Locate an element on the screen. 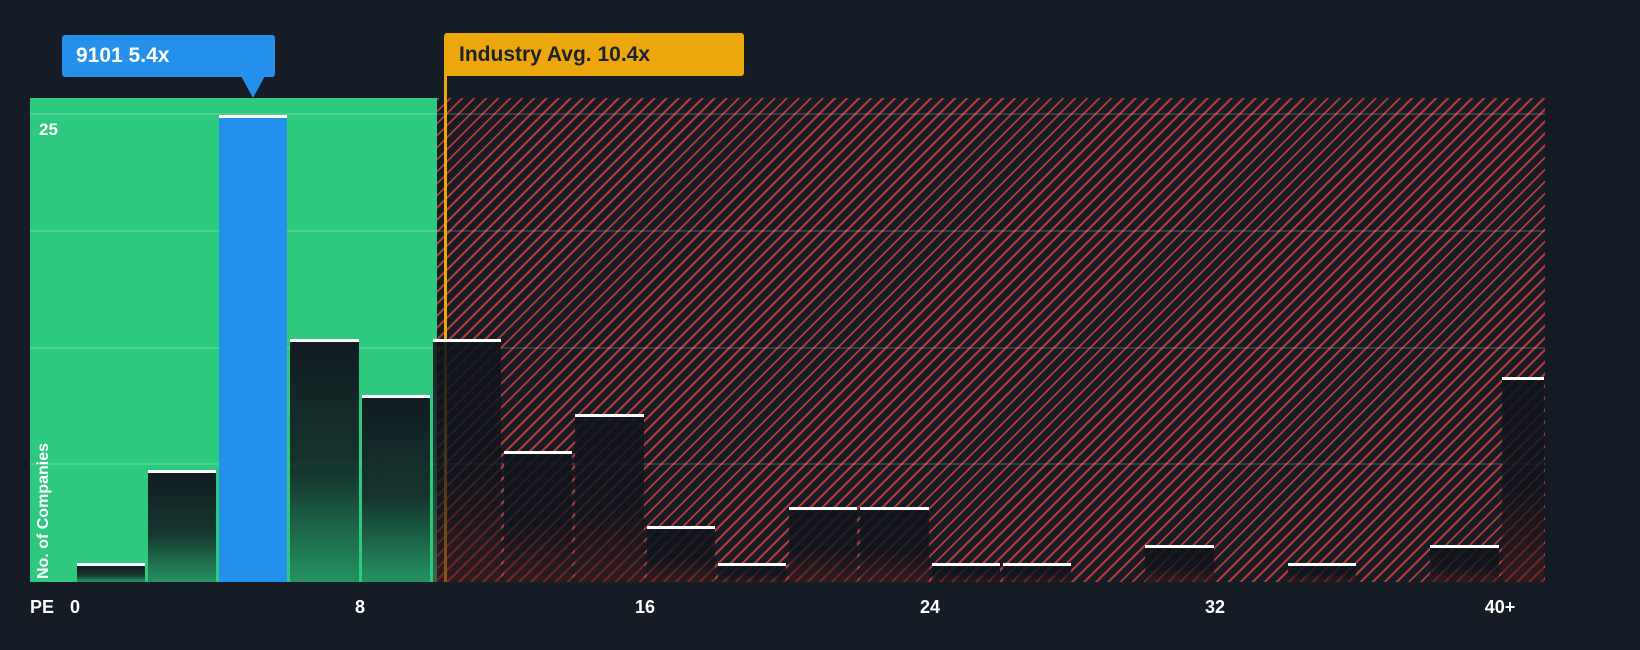  gridline-12.5 is located at coordinates (787, 347).